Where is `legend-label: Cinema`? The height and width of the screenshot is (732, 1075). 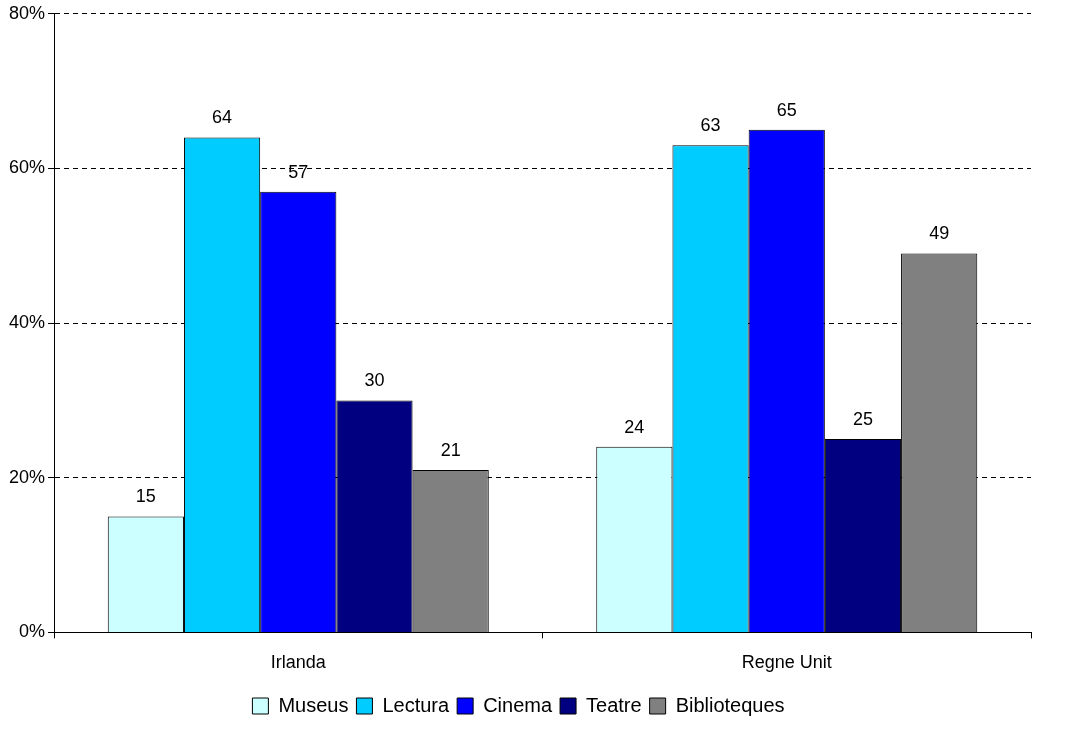
legend-label: Cinema is located at coordinates (518, 704).